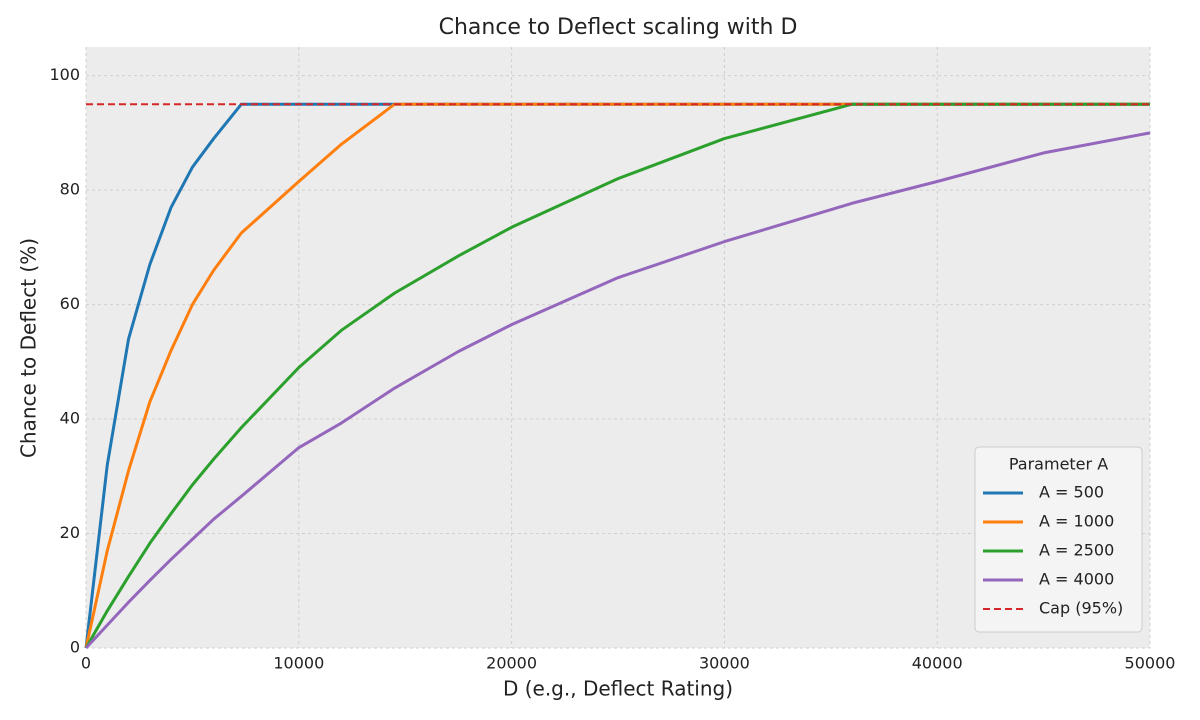 This screenshot has width=1200, height=720. What do you see at coordinates (1150, 663) in the screenshot?
I see `x-tick-label: 50000` at bounding box center [1150, 663].